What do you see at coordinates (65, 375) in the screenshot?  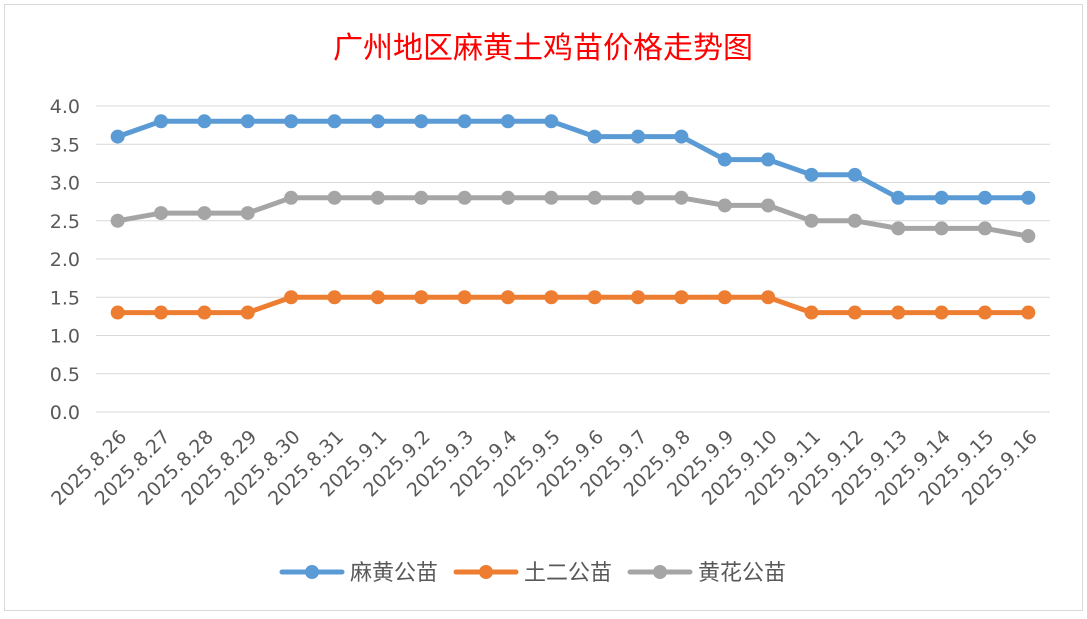 I see `y-tick-label: 0.5` at bounding box center [65, 375].